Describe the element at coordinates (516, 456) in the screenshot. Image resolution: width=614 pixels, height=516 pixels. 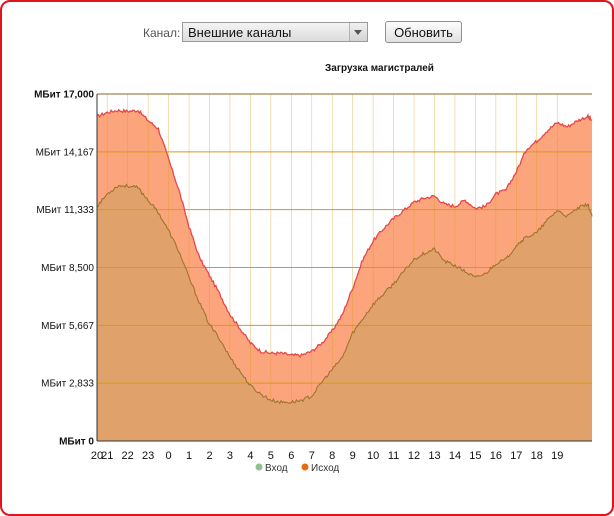
I see `x-tick-label: 17` at that location.